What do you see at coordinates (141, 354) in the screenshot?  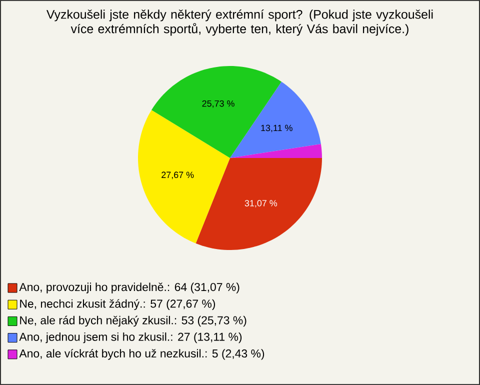 I see `legend-label: Ano, ale víckrát bych ho už nezkusil.: 5 (2,43 %)` at bounding box center [141, 354].